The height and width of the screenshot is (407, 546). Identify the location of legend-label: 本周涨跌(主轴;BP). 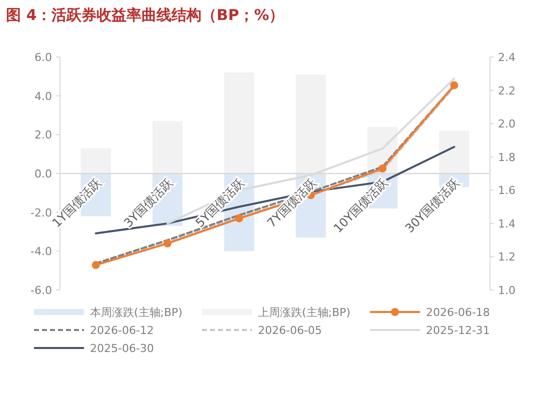
(136, 312).